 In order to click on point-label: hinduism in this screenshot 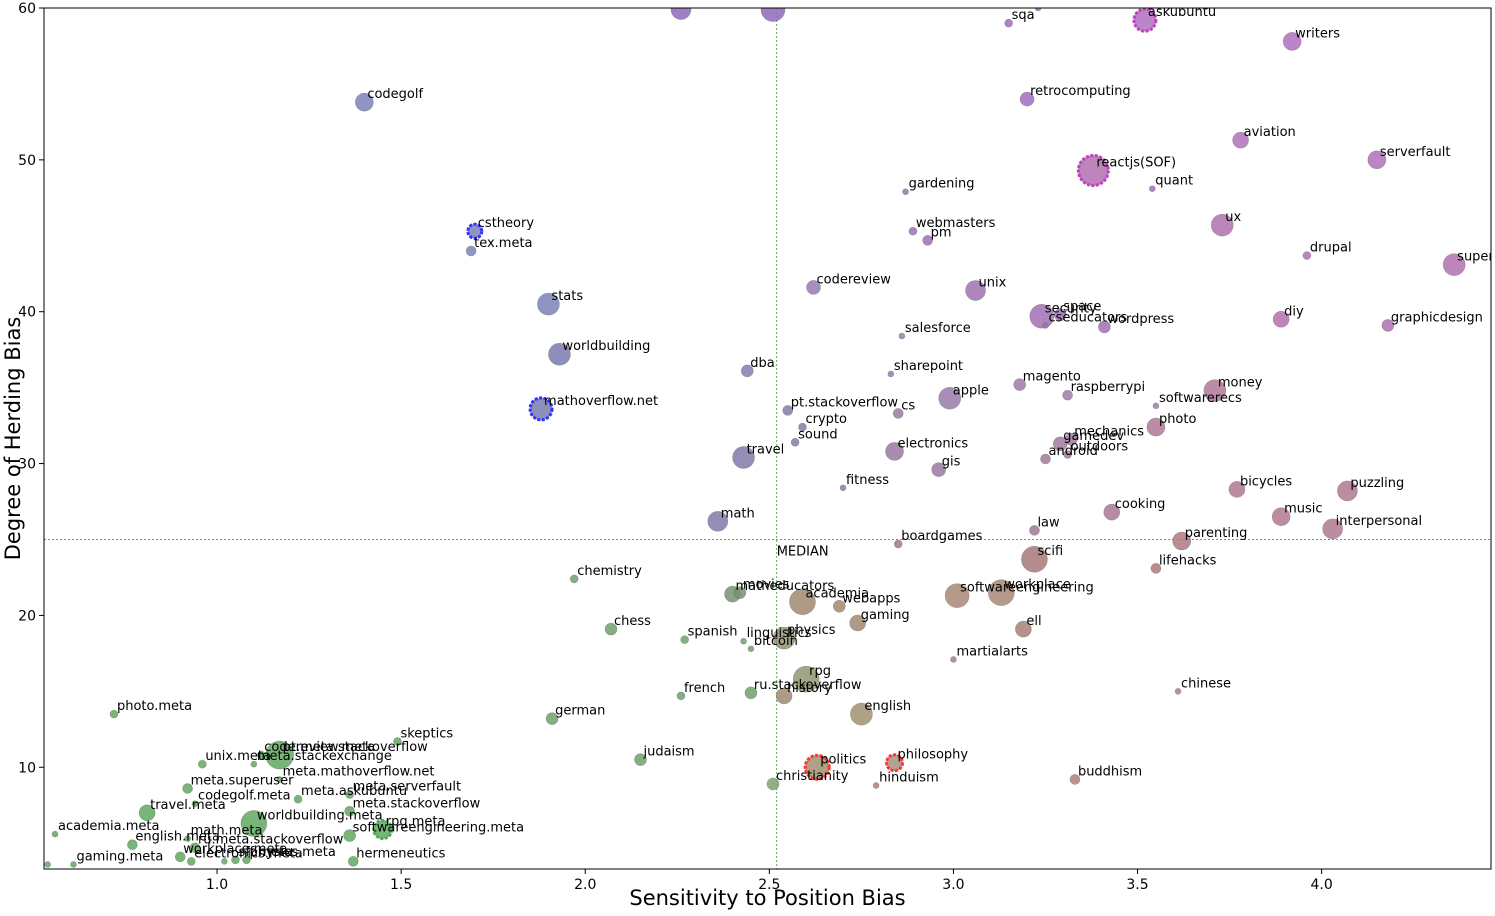, I will do `click(909, 777)`.